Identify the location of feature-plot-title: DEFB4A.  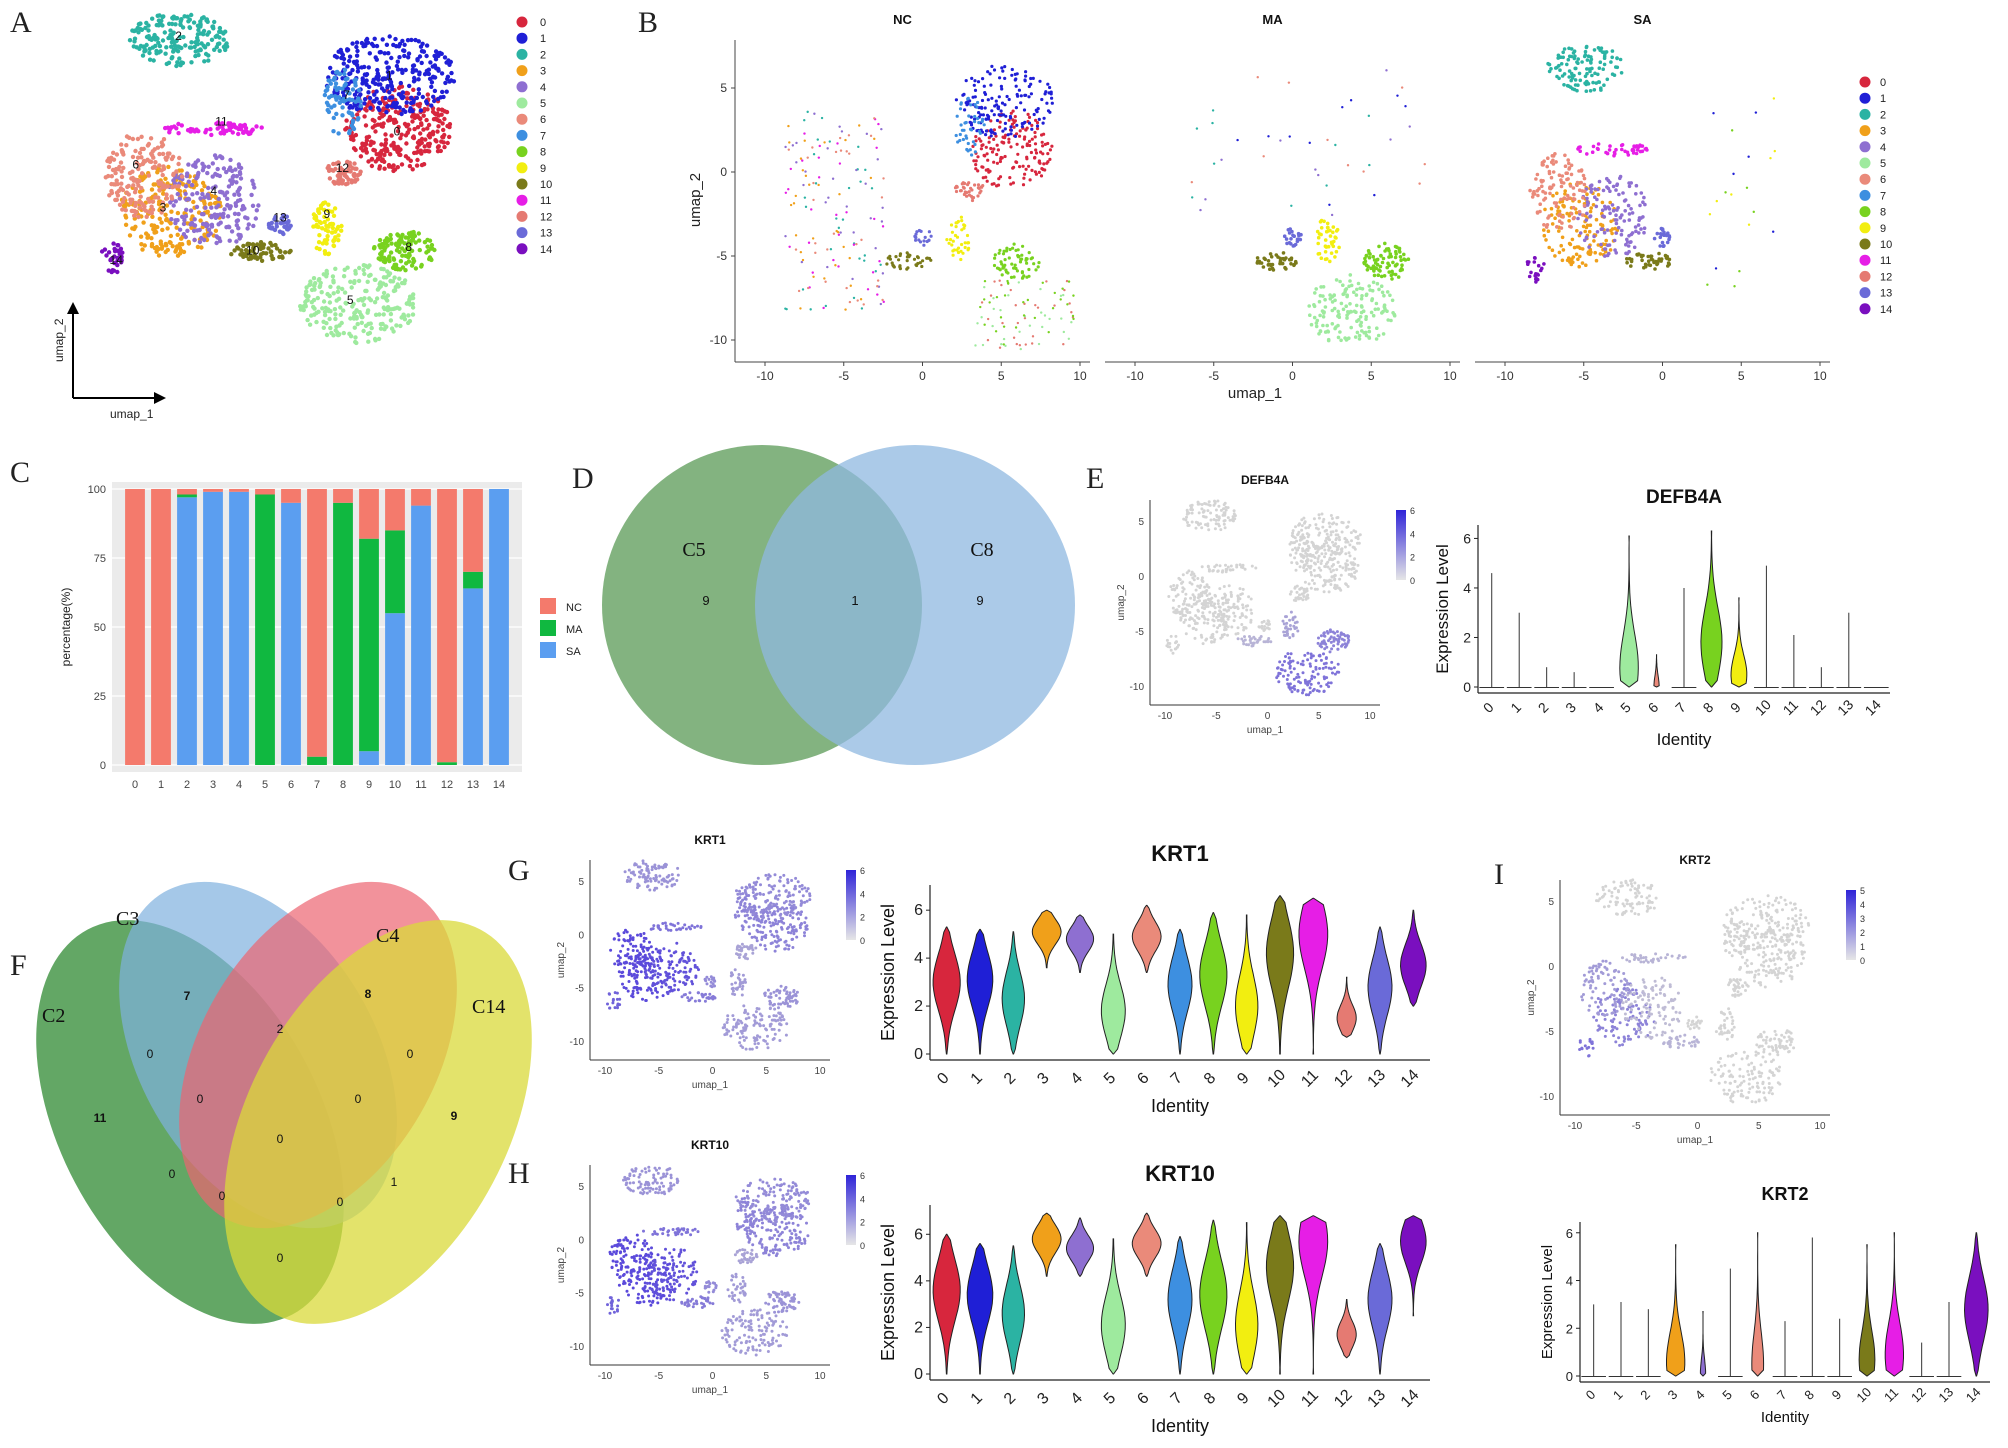
(1265, 480).